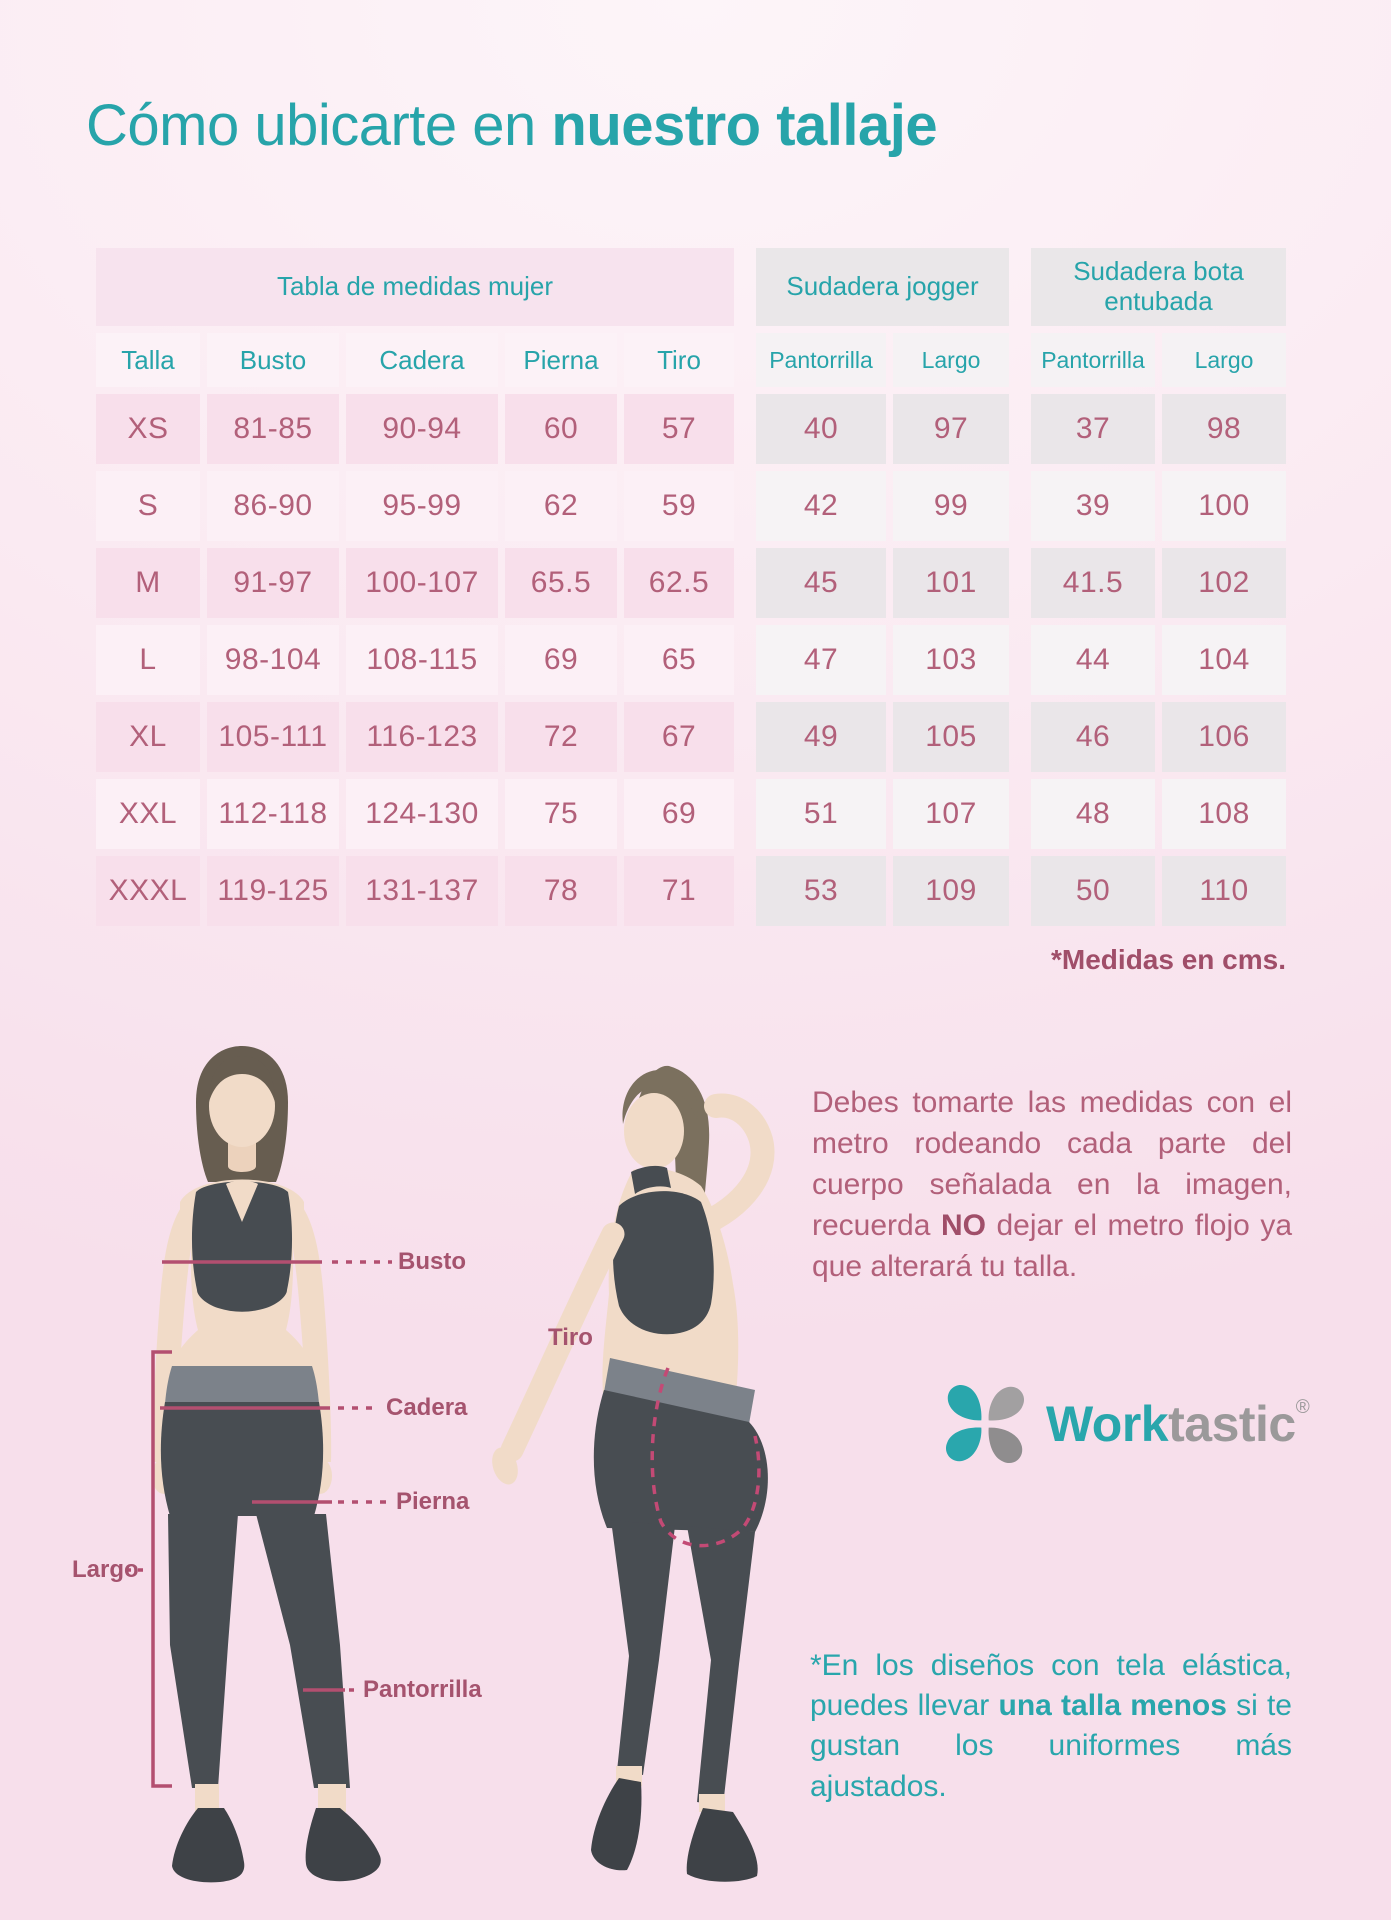 Image resolution: width=1391 pixels, height=1920 pixels. What do you see at coordinates (242, 1106) in the screenshot?
I see `front-face` at bounding box center [242, 1106].